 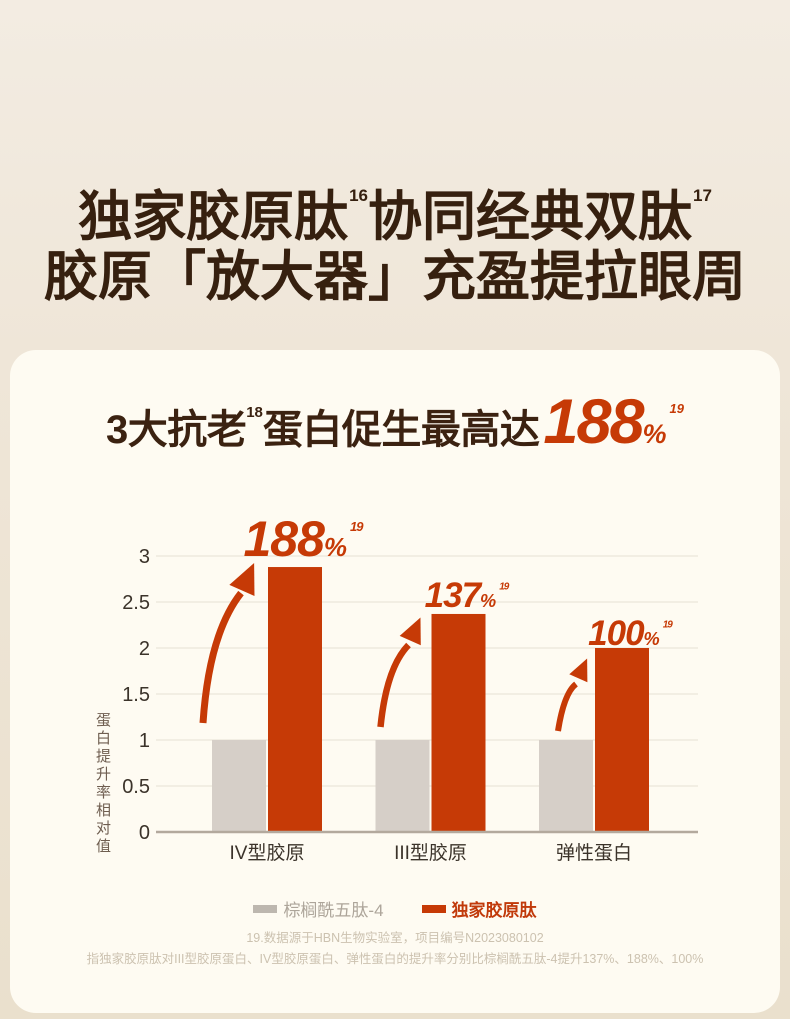 What do you see at coordinates (265, 908) in the screenshot?
I see `legend-swatch-gray` at bounding box center [265, 908].